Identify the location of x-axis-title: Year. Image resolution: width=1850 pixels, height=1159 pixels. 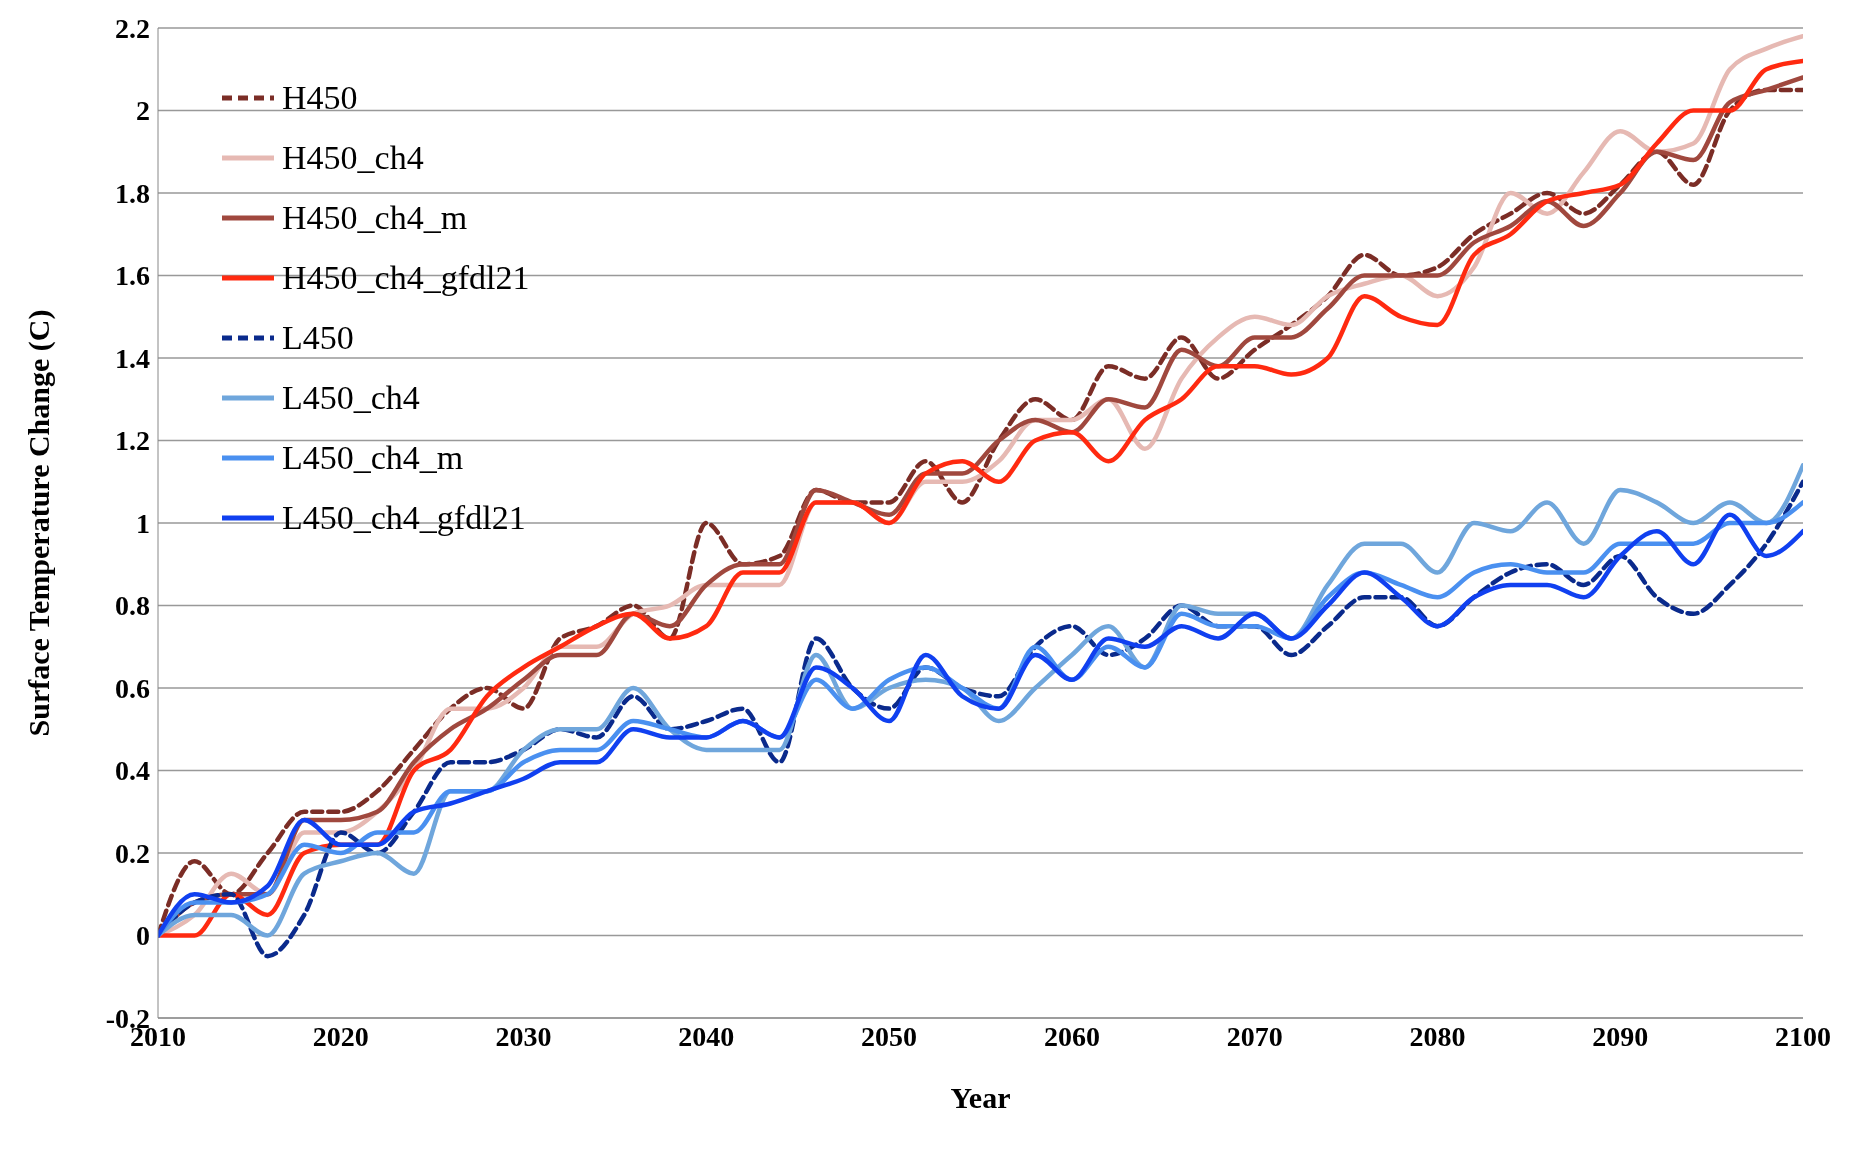
(980, 1097).